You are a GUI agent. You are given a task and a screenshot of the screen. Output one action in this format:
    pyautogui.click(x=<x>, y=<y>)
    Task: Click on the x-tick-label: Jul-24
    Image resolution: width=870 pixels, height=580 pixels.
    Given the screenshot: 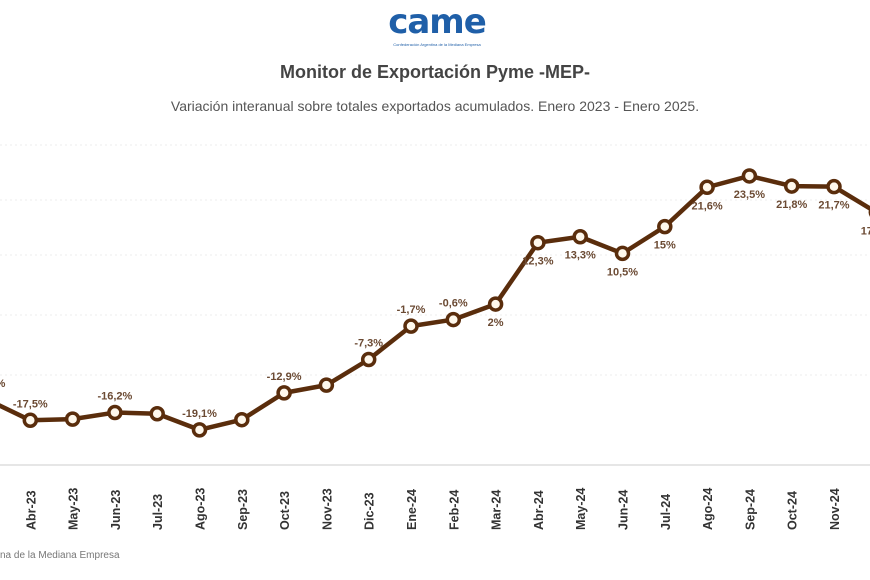 What is the action you would take?
    pyautogui.click(x=666, y=512)
    